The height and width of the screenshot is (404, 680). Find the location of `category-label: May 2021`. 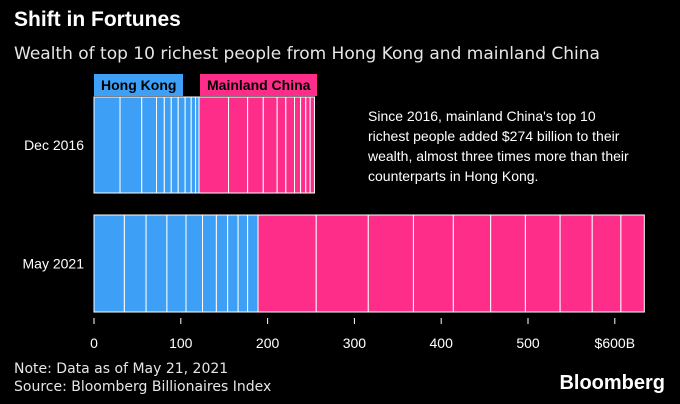

category-label: May 2021 is located at coordinates (54, 264).